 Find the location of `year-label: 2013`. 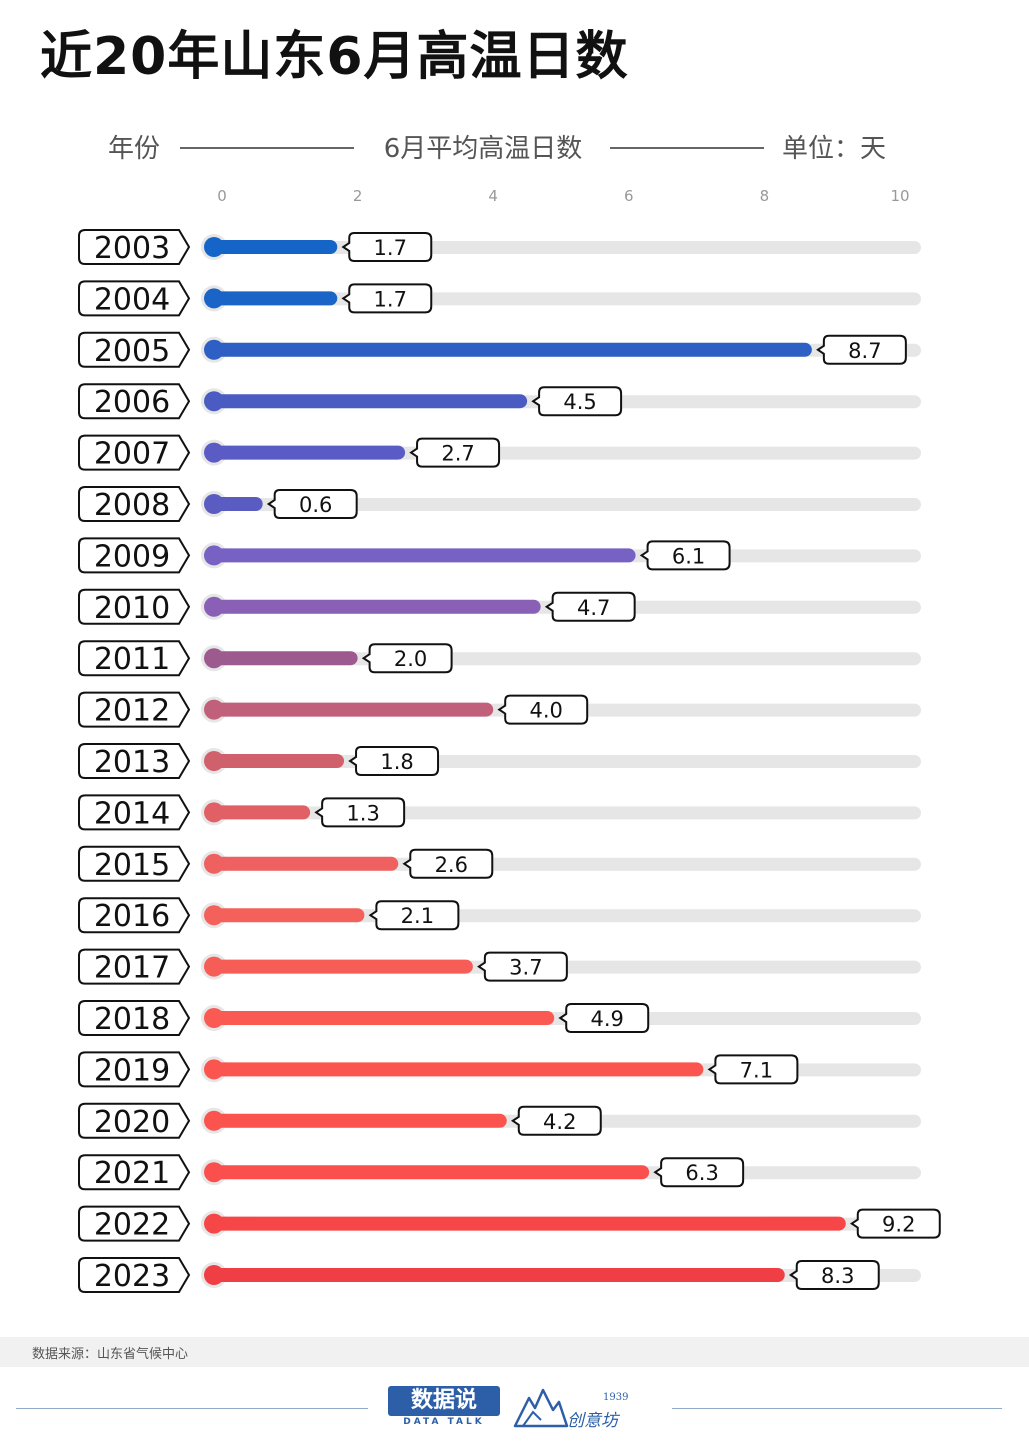

year-label: 2013 is located at coordinates (132, 762).